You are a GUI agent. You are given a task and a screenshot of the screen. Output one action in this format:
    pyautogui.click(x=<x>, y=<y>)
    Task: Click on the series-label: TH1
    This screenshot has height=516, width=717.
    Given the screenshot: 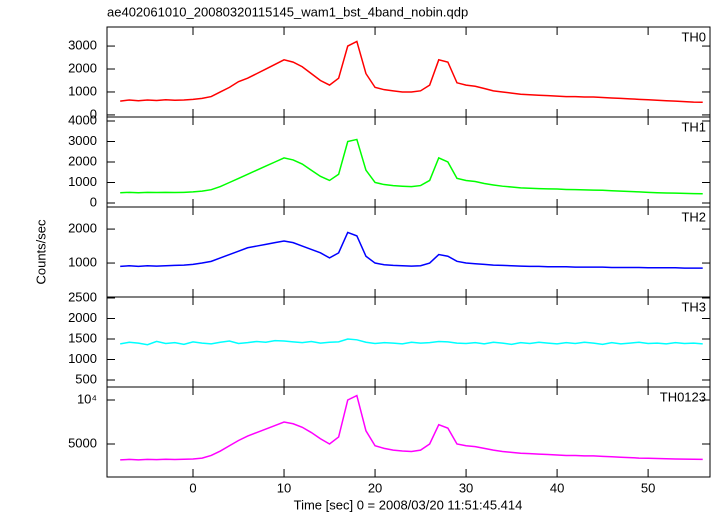 What is the action you would take?
    pyautogui.click(x=693, y=126)
    